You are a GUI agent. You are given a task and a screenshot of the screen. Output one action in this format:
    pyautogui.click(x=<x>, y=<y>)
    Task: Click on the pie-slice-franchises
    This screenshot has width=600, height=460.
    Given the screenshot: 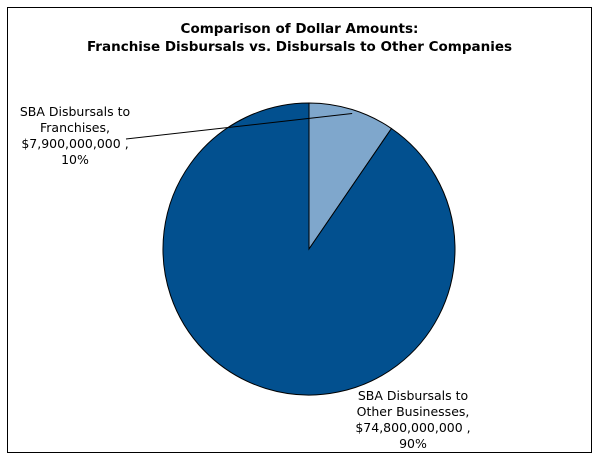 What is the action you would take?
    pyautogui.click(x=350, y=176)
    